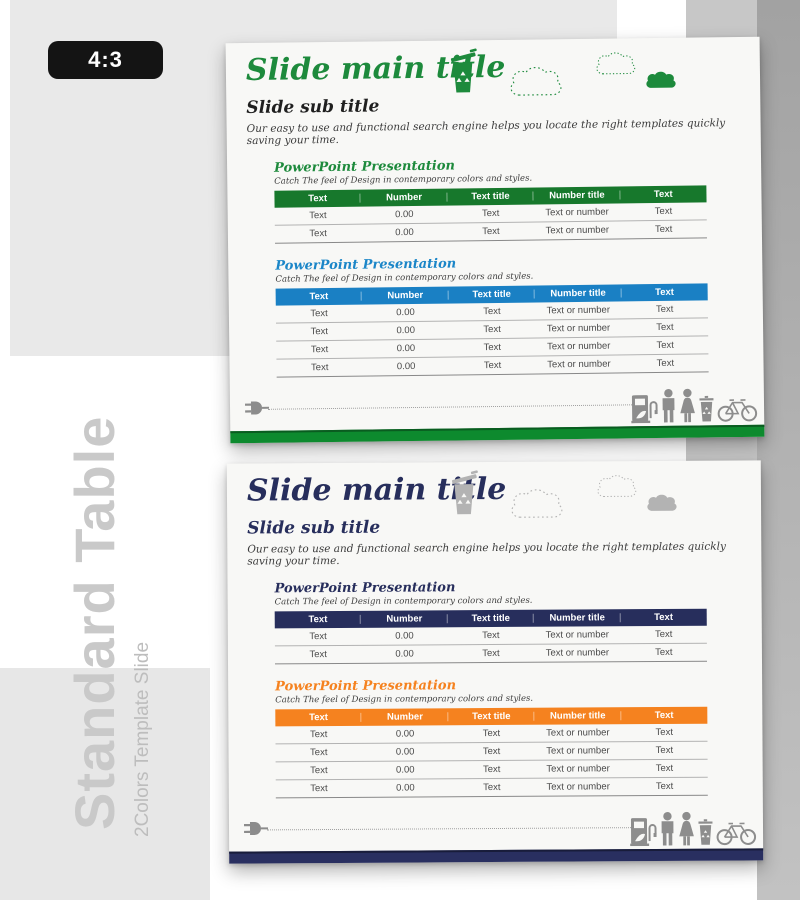 This screenshot has height=900, width=800. What do you see at coordinates (643, 832) in the screenshot?
I see `fuel-pump-icon` at bounding box center [643, 832].